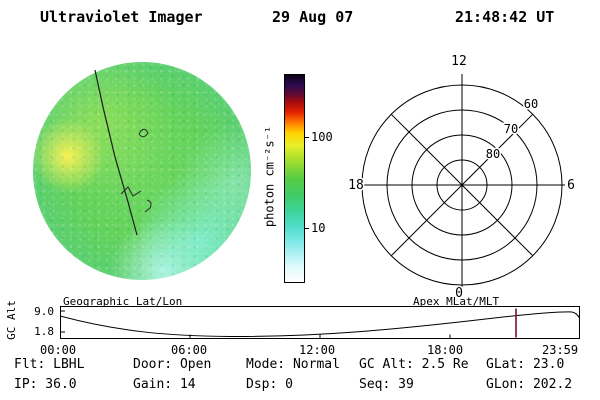 This screenshot has width=600, height=400. Describe the element at coordinates (445, 350) in the screenshot. I see `timeline-xtick: 18:00` at that location.